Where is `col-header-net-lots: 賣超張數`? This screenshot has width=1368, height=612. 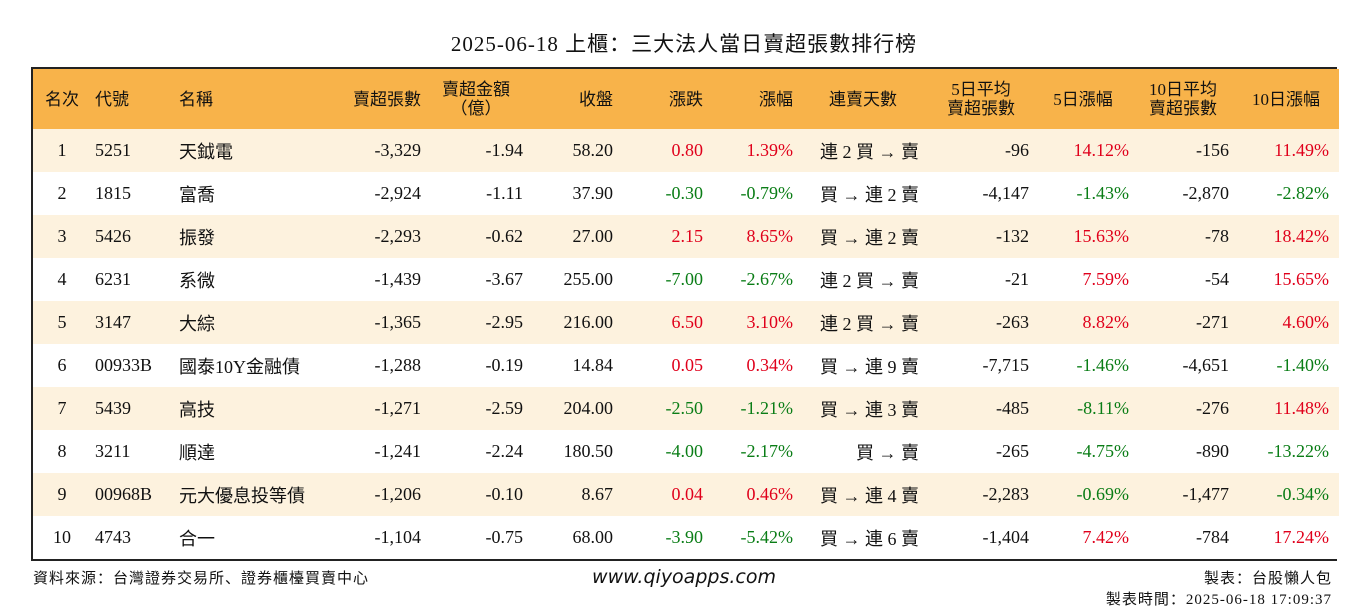 col-header-net-lots: 賣超張數 is located at coordinates (387, 99).